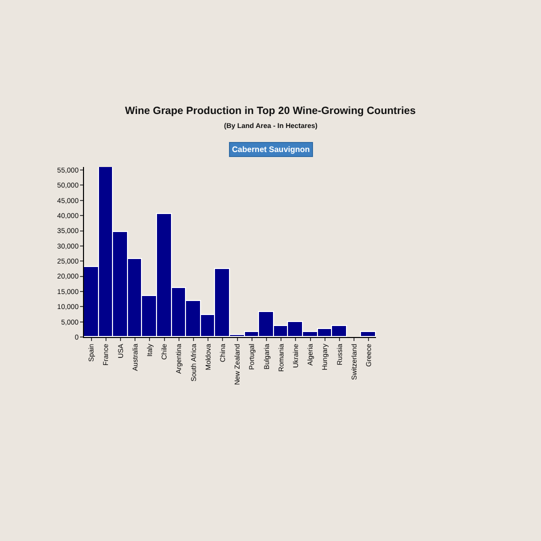 The width and height of the screenshot is (541, 541). I want to click on bar, so click(368, 334).